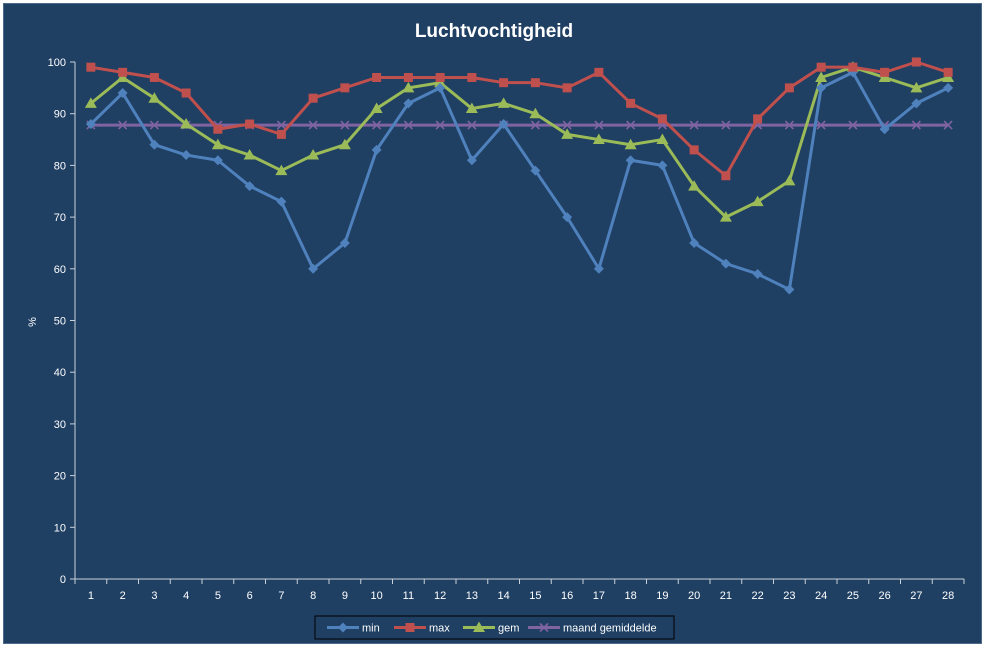  I want to click on y-tick-label: 40, so click(60, 373).